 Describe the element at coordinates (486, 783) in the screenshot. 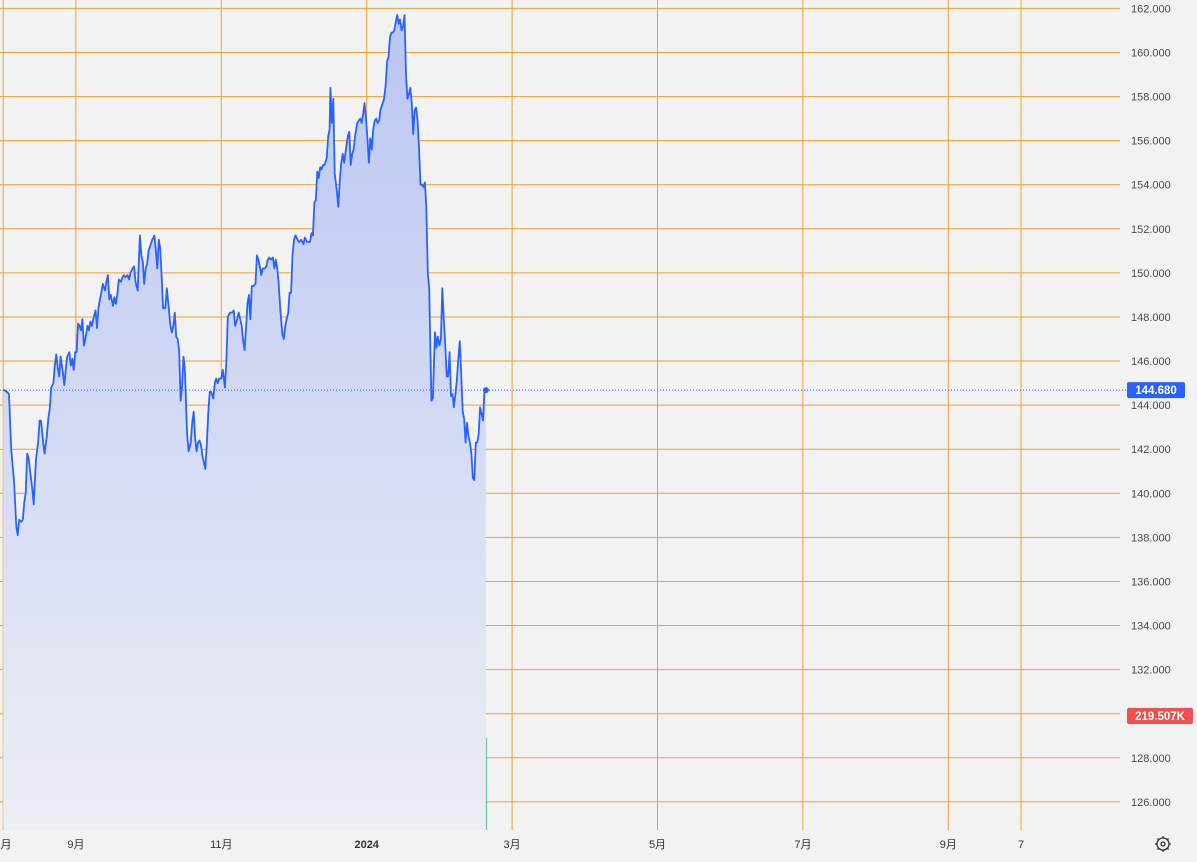

I see `volume-bar` at that location.